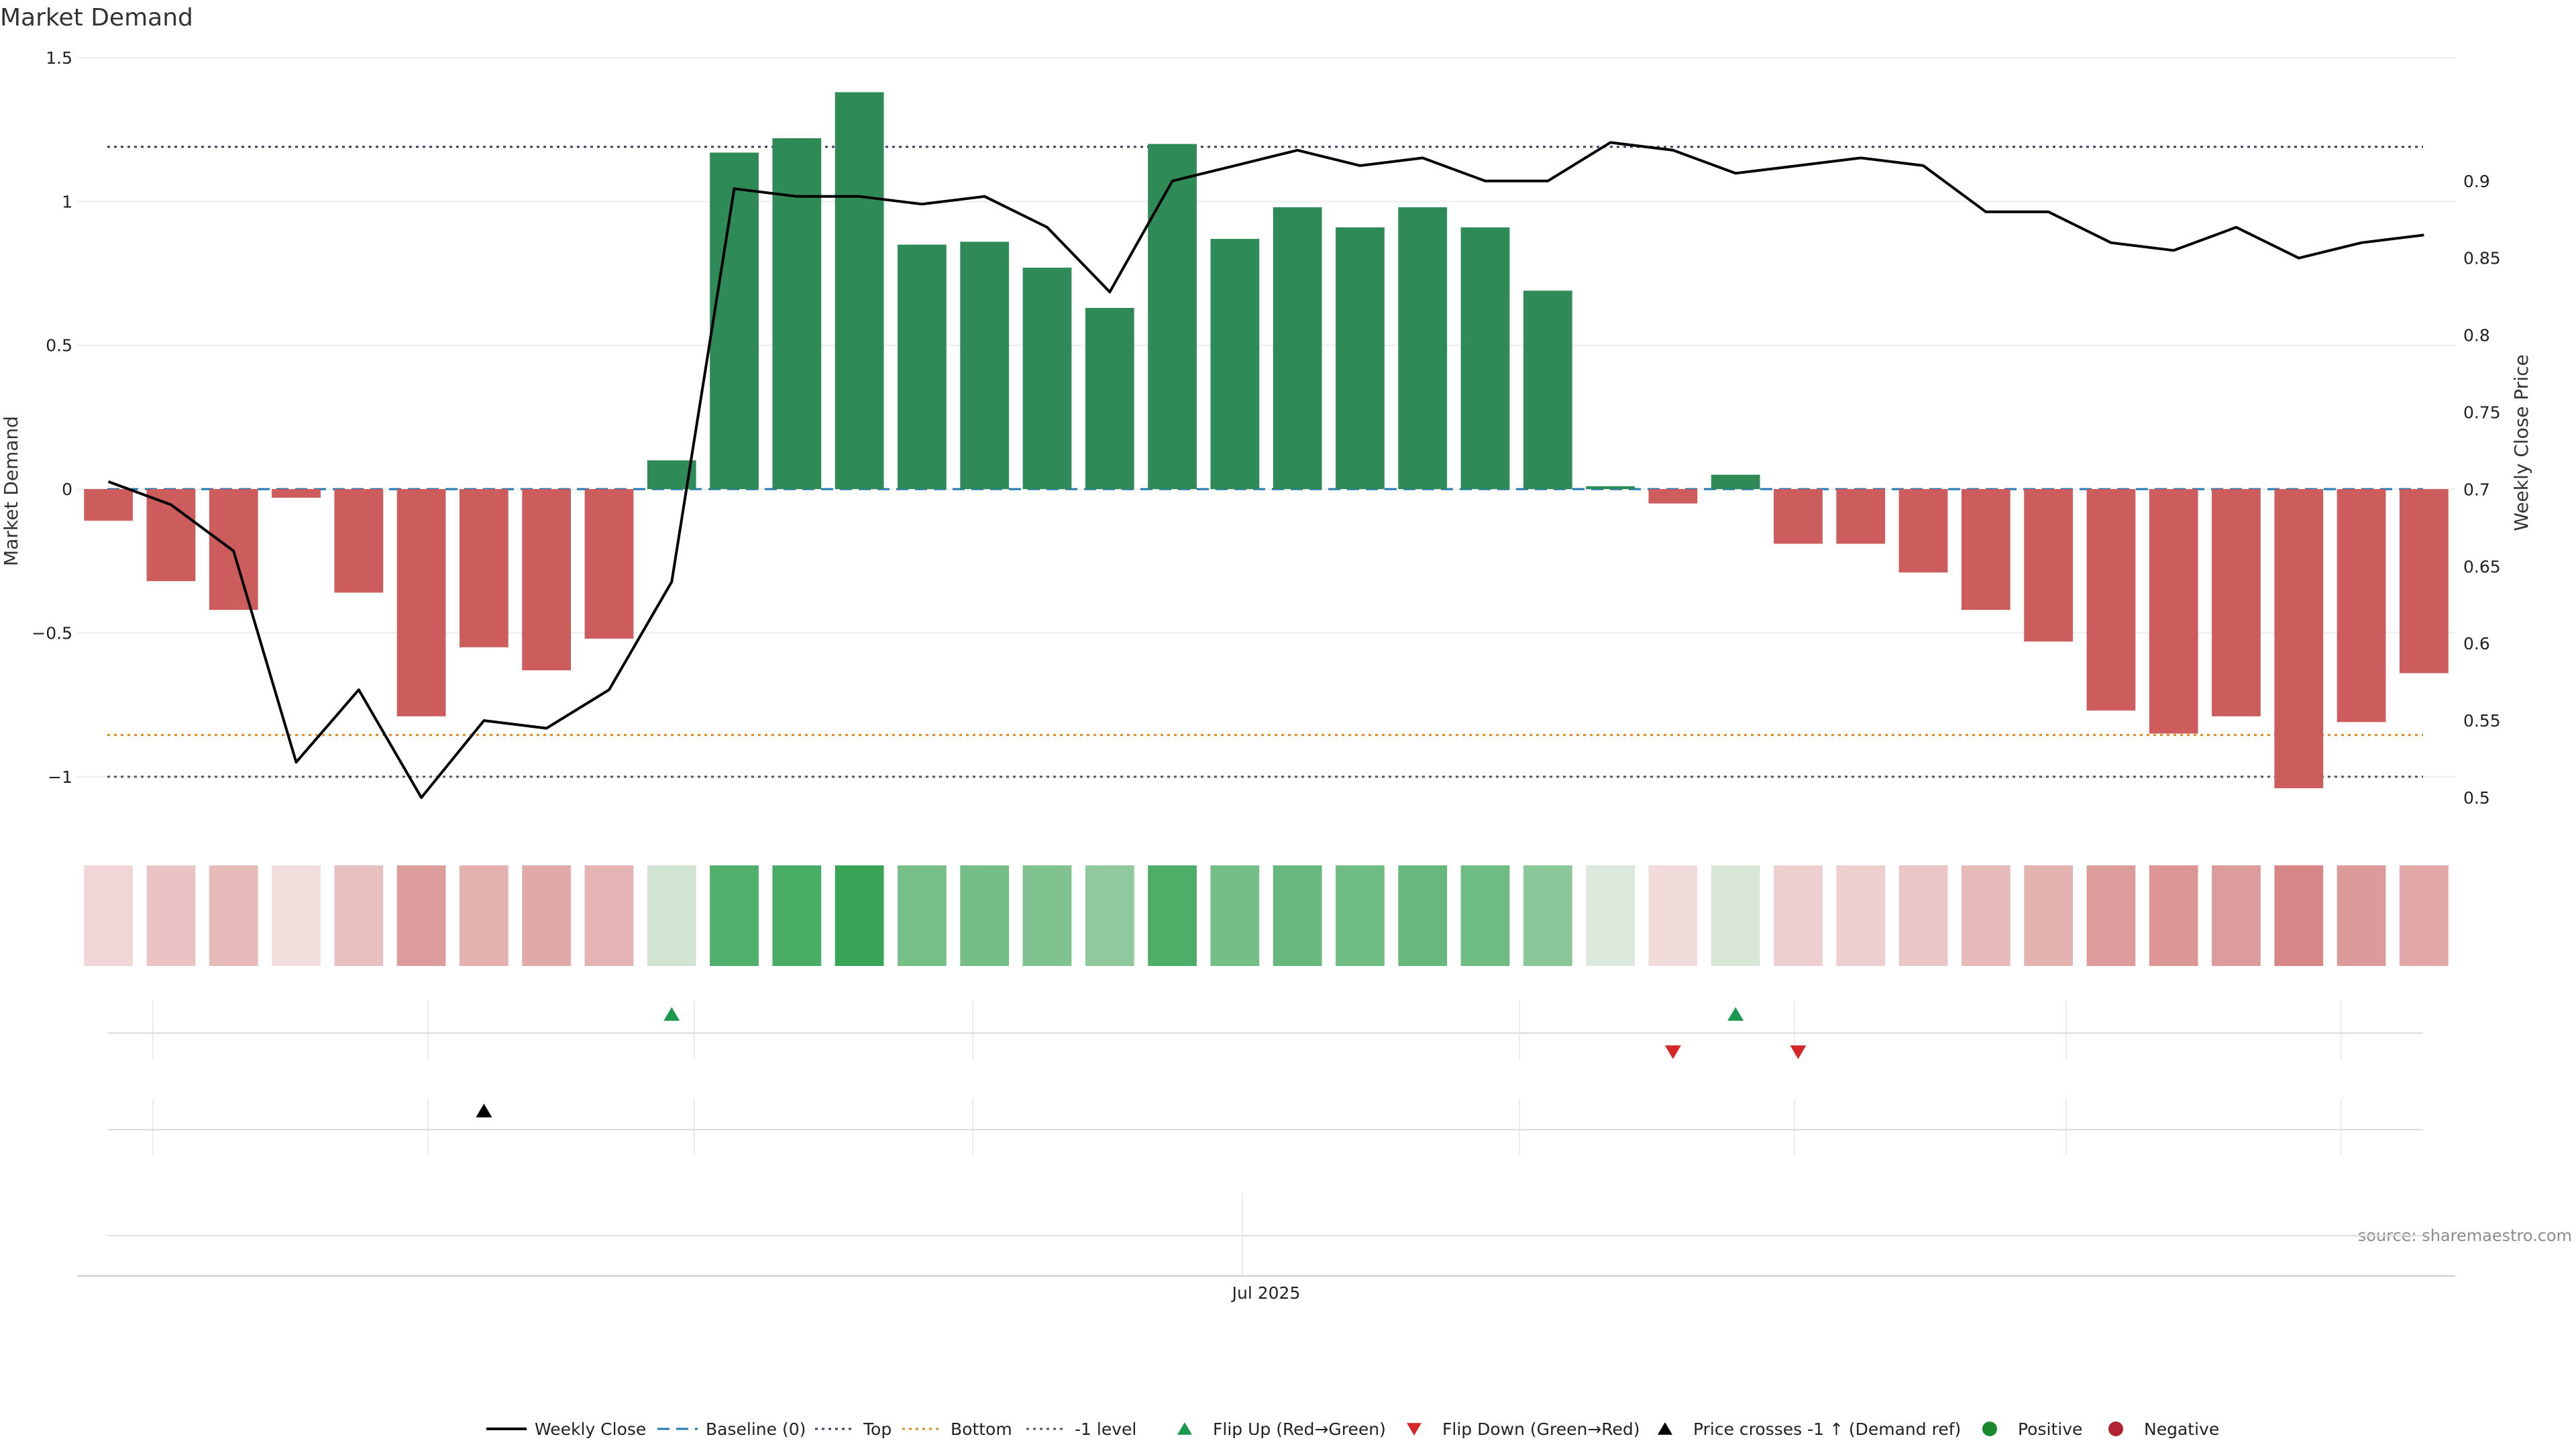 The image size is (2576, 1449). I want to click on y2-tick-label: 0.7, so click(2476, 489).